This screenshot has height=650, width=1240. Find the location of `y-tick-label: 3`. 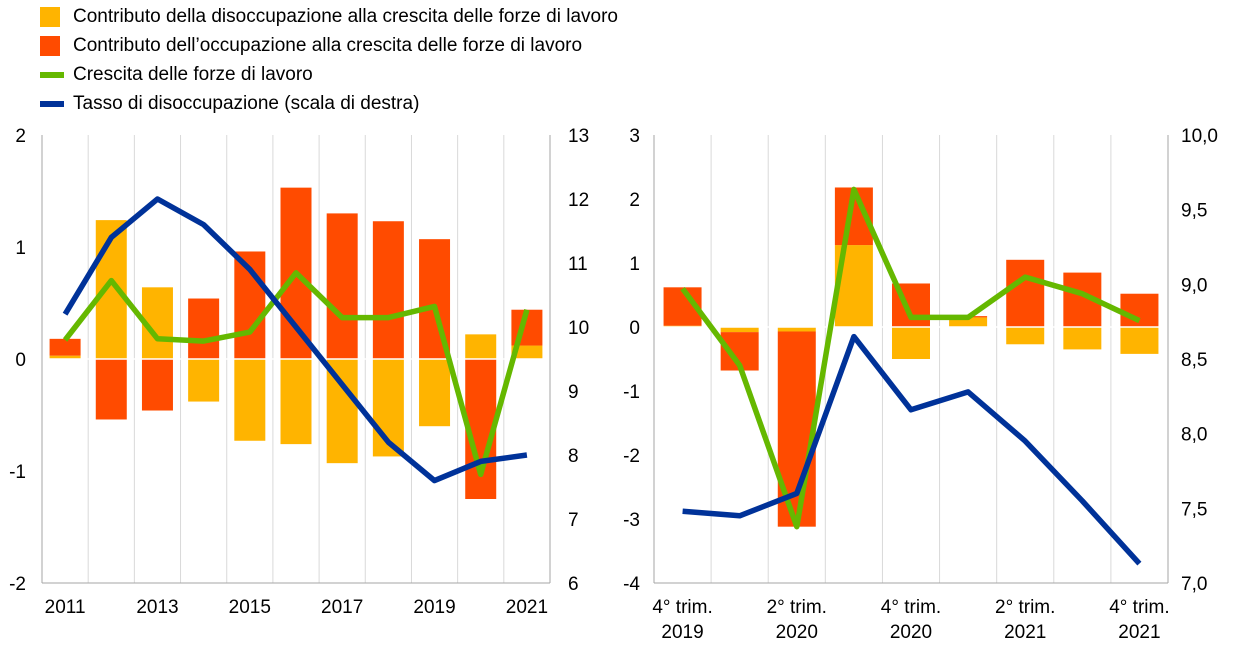

y-tick-label: 3 is located at coordinates (634, 136).